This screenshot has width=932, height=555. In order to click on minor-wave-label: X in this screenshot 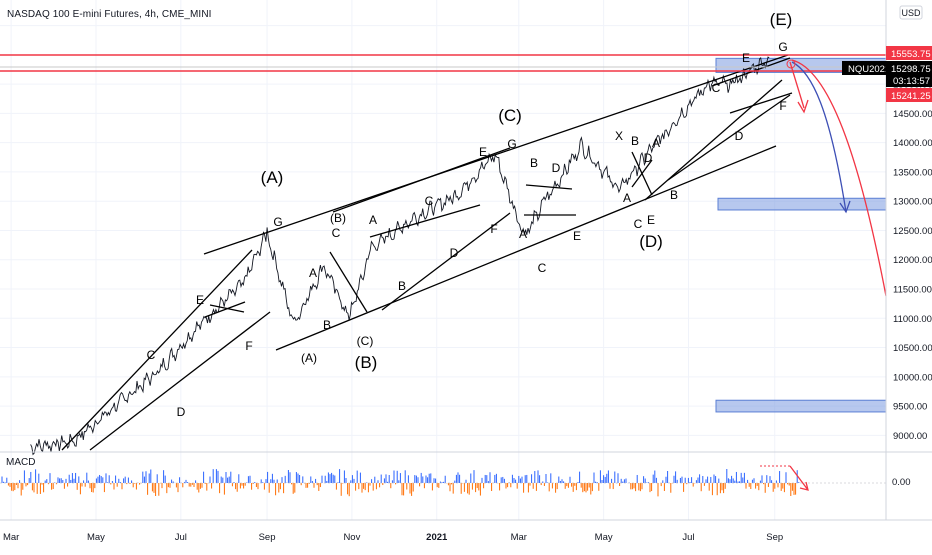, I will do `click(619, 136)`.